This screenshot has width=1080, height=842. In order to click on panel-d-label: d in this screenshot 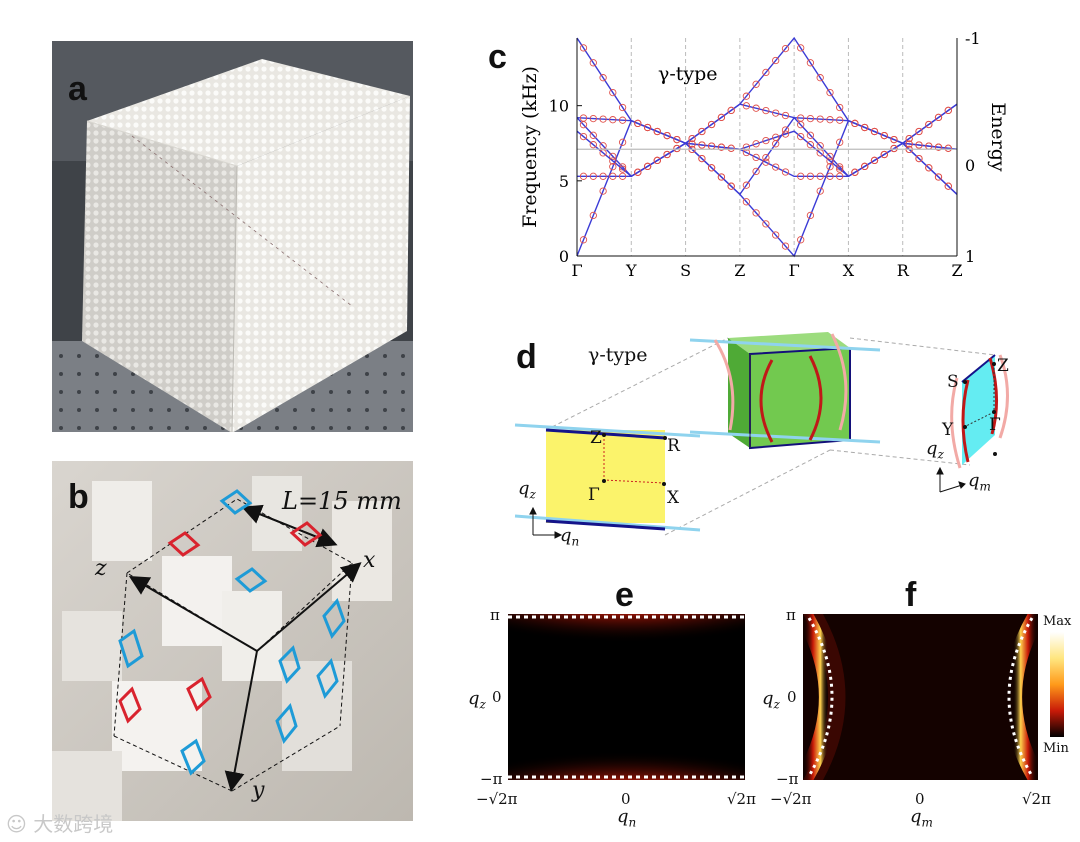, I will do `click(526, 357)`.